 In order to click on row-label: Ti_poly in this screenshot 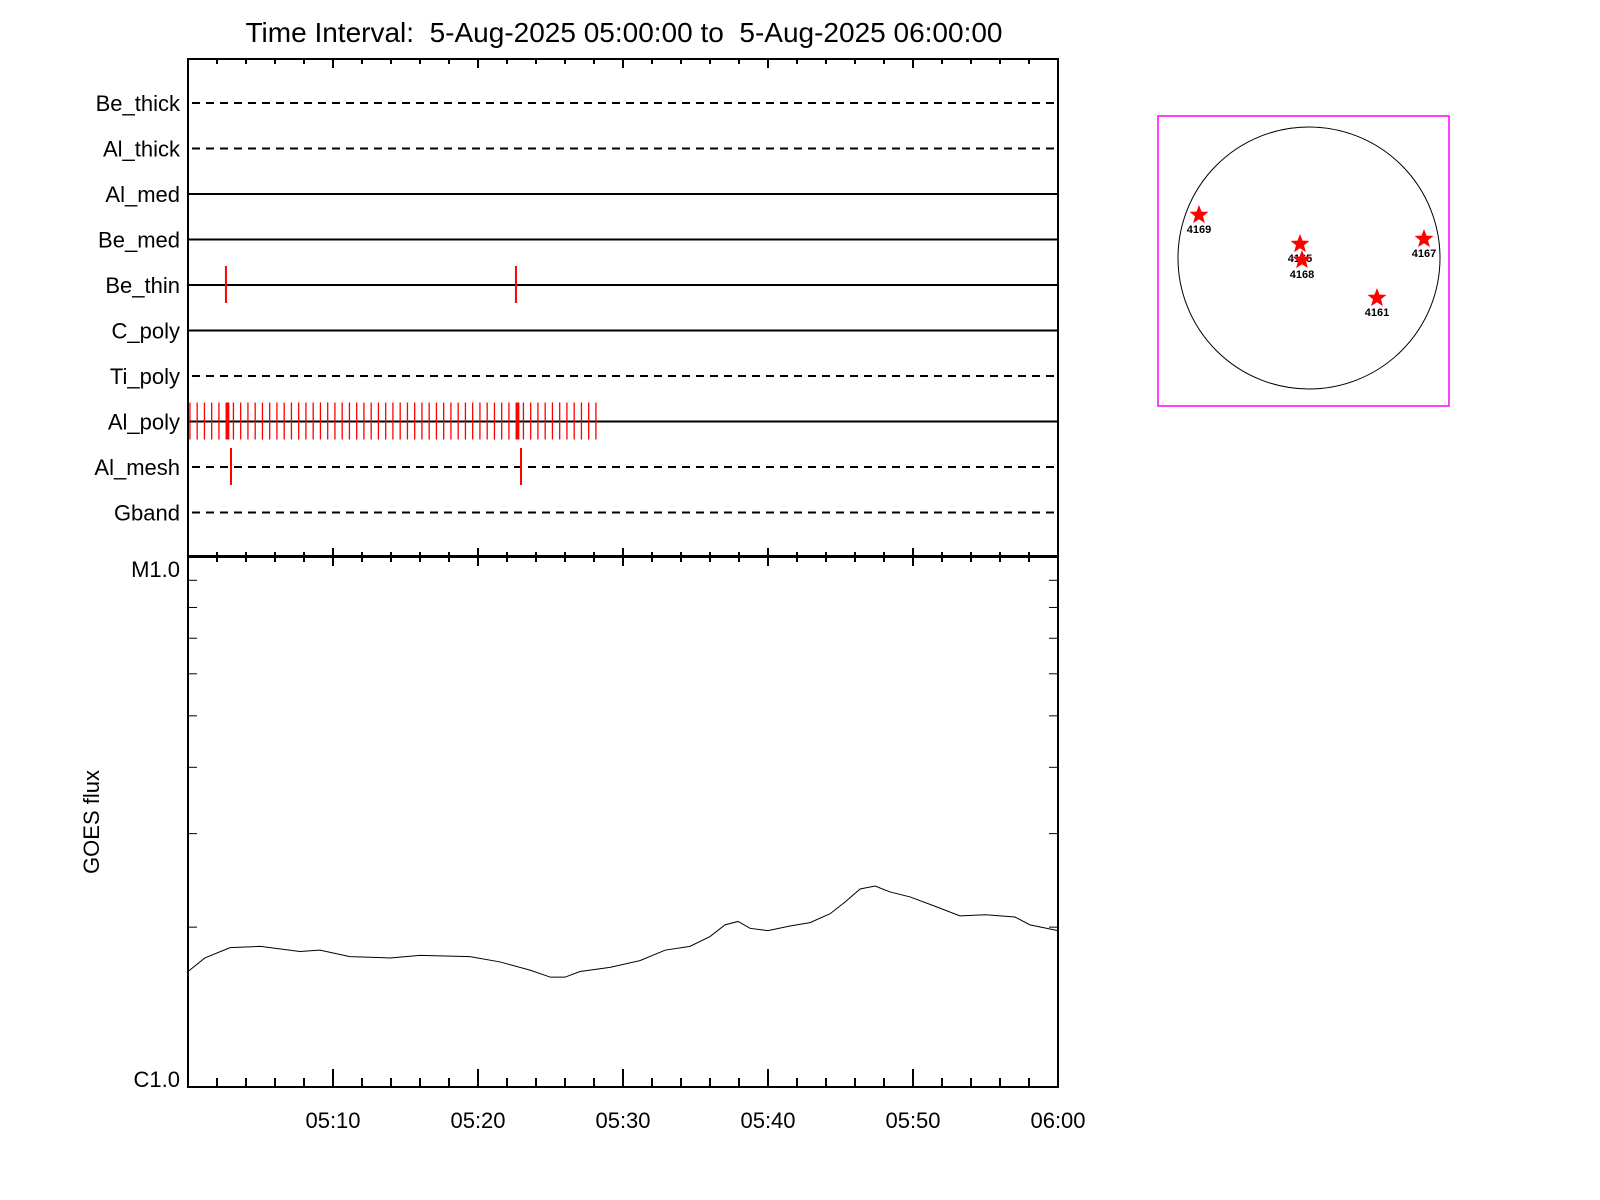, I will do `click(145, 376)`.